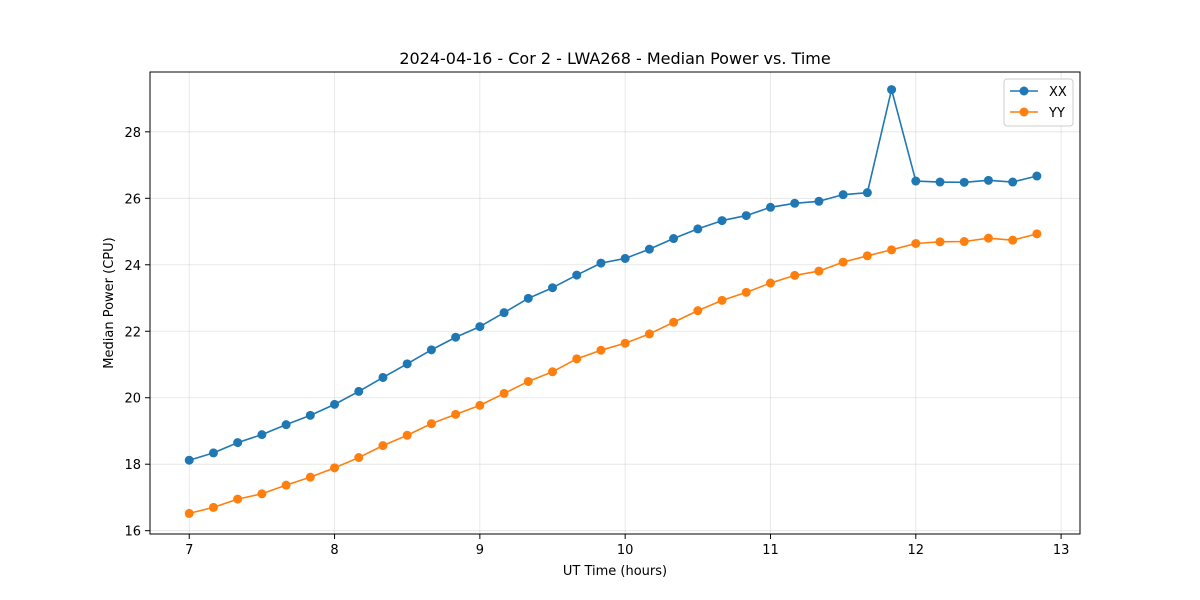  Describe the element at coordinates (132, 399) in the screenshot. I see `y-tick-label: 20` at that location.